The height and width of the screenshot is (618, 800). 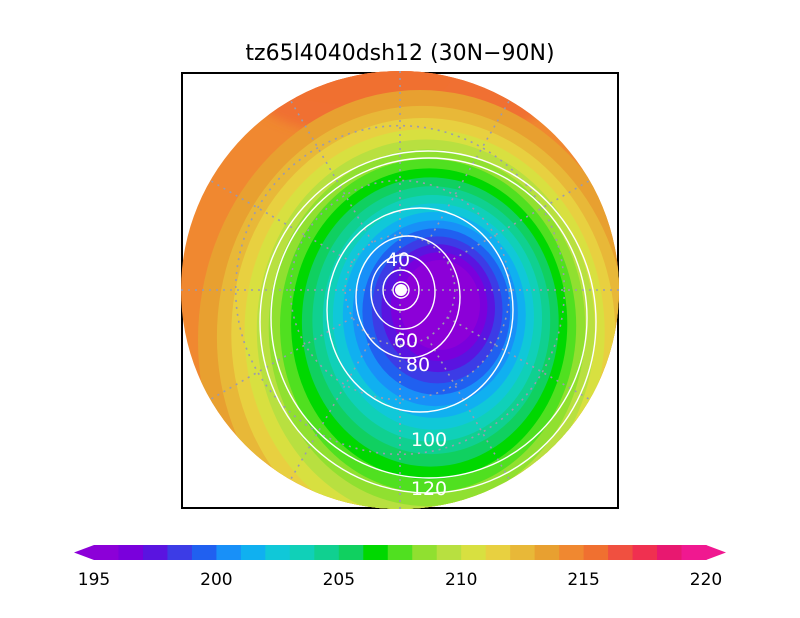 I want to click on colorbar-tick-210: 210, so click(x=461, y=580).